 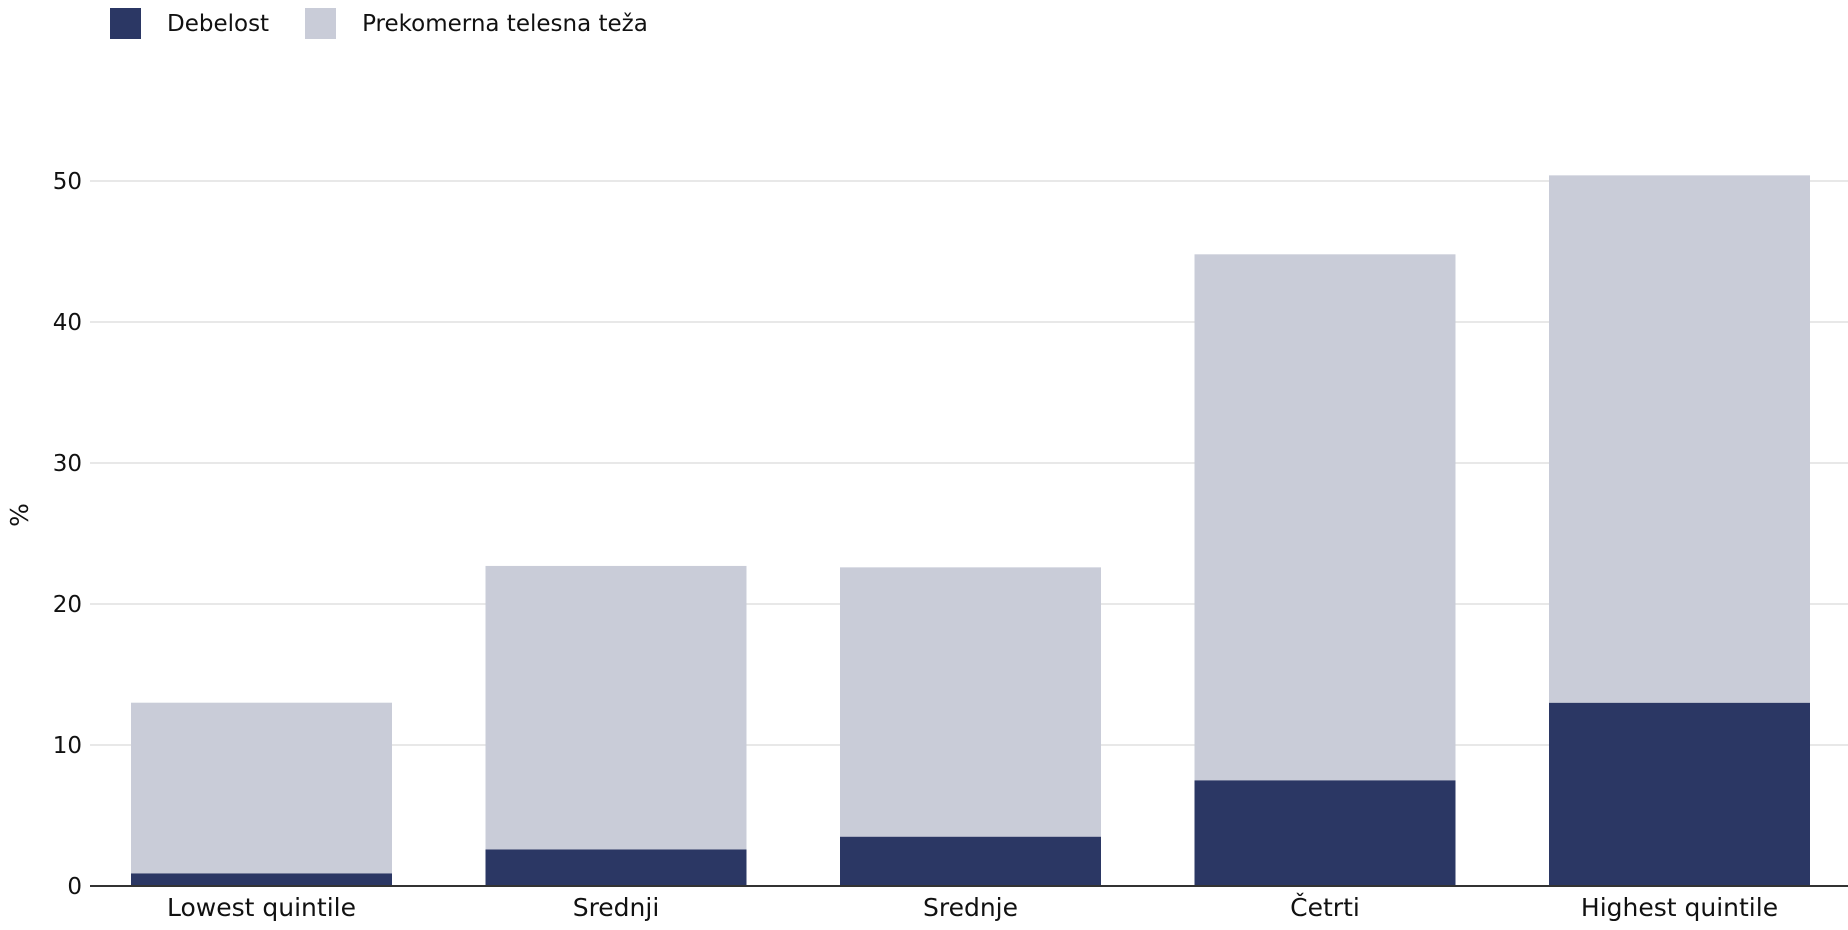 I want to click on legend-swatch-prekomerna, so click(x=321, y=23).